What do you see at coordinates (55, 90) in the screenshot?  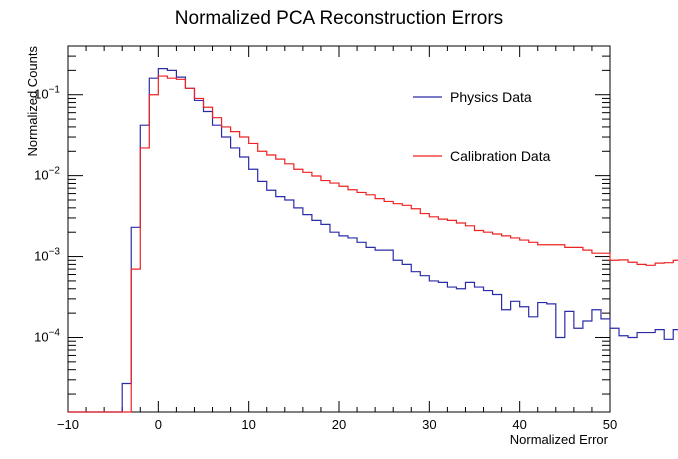 I see `y-tick-exponent: −1` at bounding box center [55, 90].